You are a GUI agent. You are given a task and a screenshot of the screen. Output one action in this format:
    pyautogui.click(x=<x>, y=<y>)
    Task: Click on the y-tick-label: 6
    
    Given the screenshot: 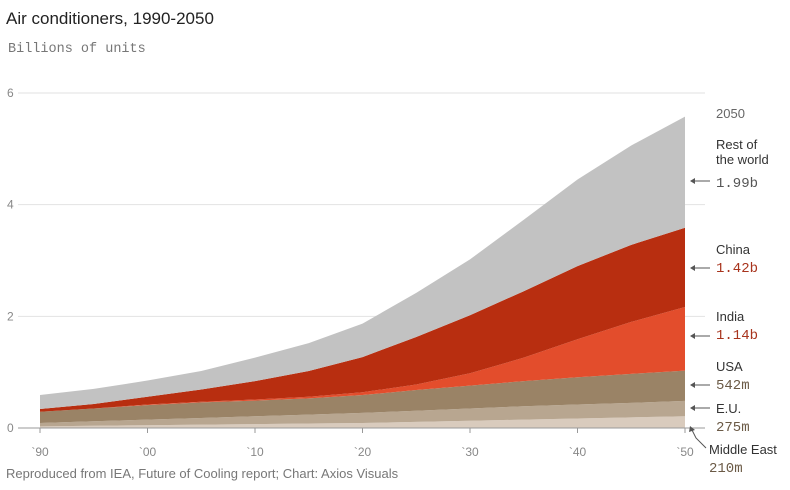 What is the action you would take?
    pyautogui.click(x=10, y=93)
    